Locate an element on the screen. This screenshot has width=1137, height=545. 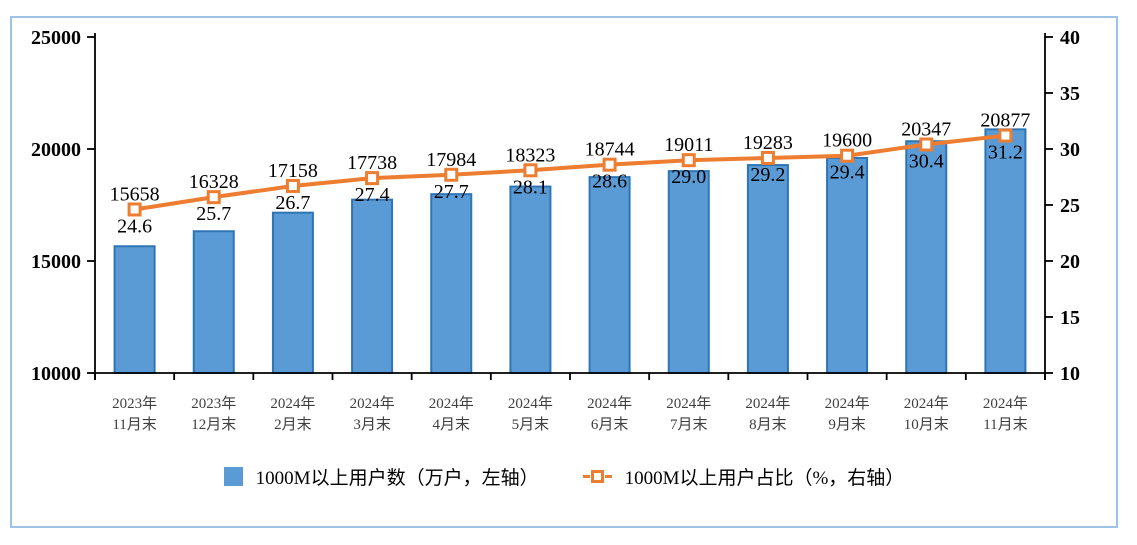
left-axis-tick-label: 25000 is located at coordinates (56, 38).